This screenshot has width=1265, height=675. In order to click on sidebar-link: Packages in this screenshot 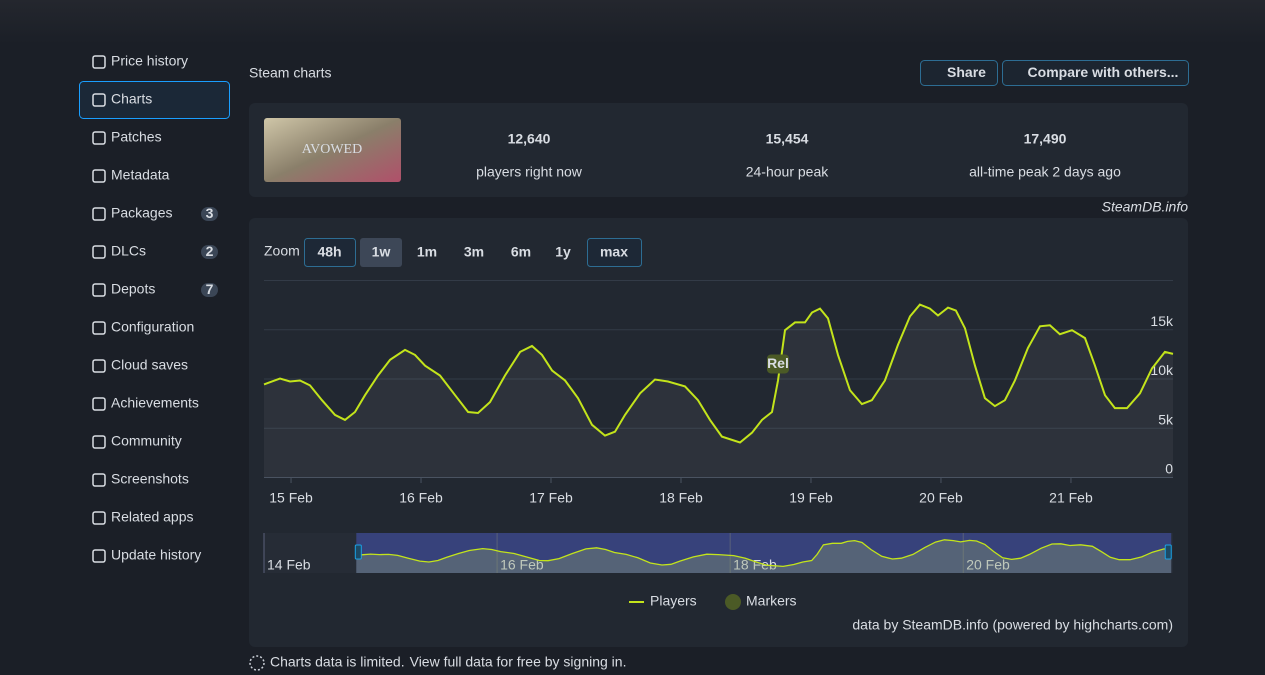, I will do `click(141, 213)`.